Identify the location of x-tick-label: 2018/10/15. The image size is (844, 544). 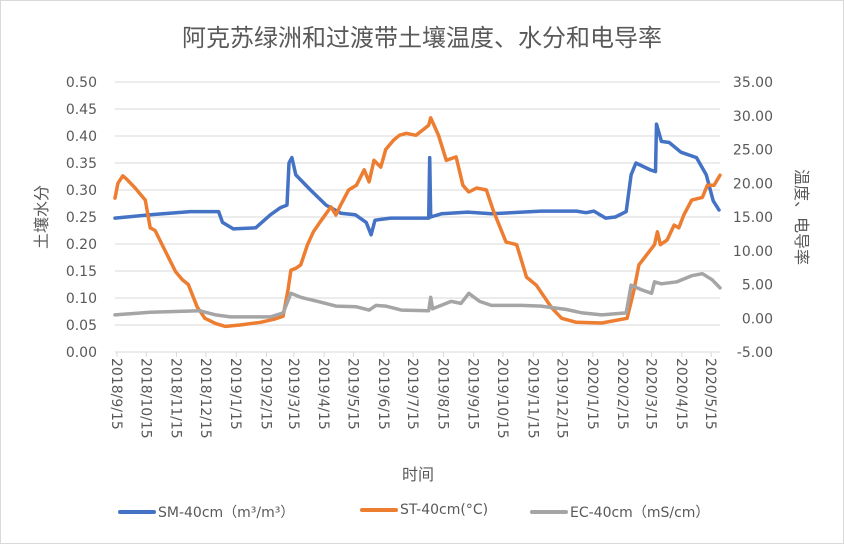
(145, 398).